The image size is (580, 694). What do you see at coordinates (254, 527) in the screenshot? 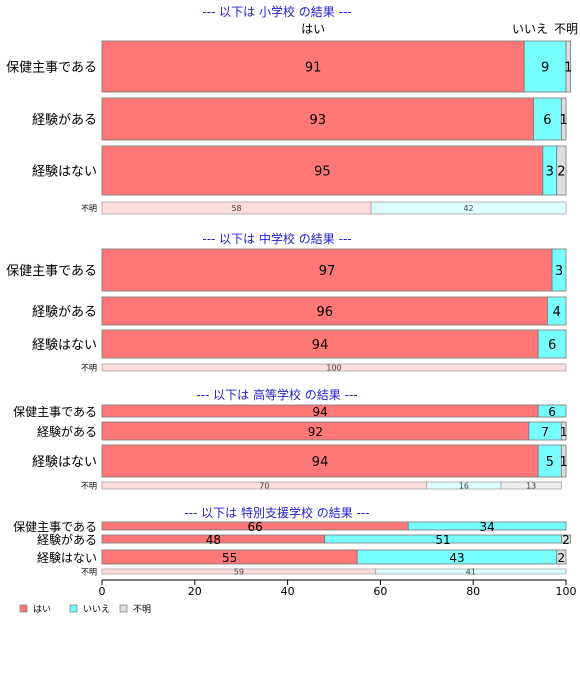
I see `data-label: 66` at bounding box center [254, 527].